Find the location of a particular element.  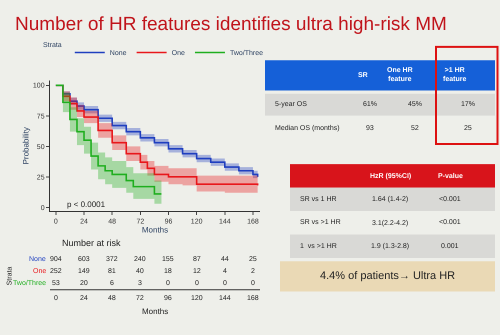

text: Months is located at coordinates (155, 311).